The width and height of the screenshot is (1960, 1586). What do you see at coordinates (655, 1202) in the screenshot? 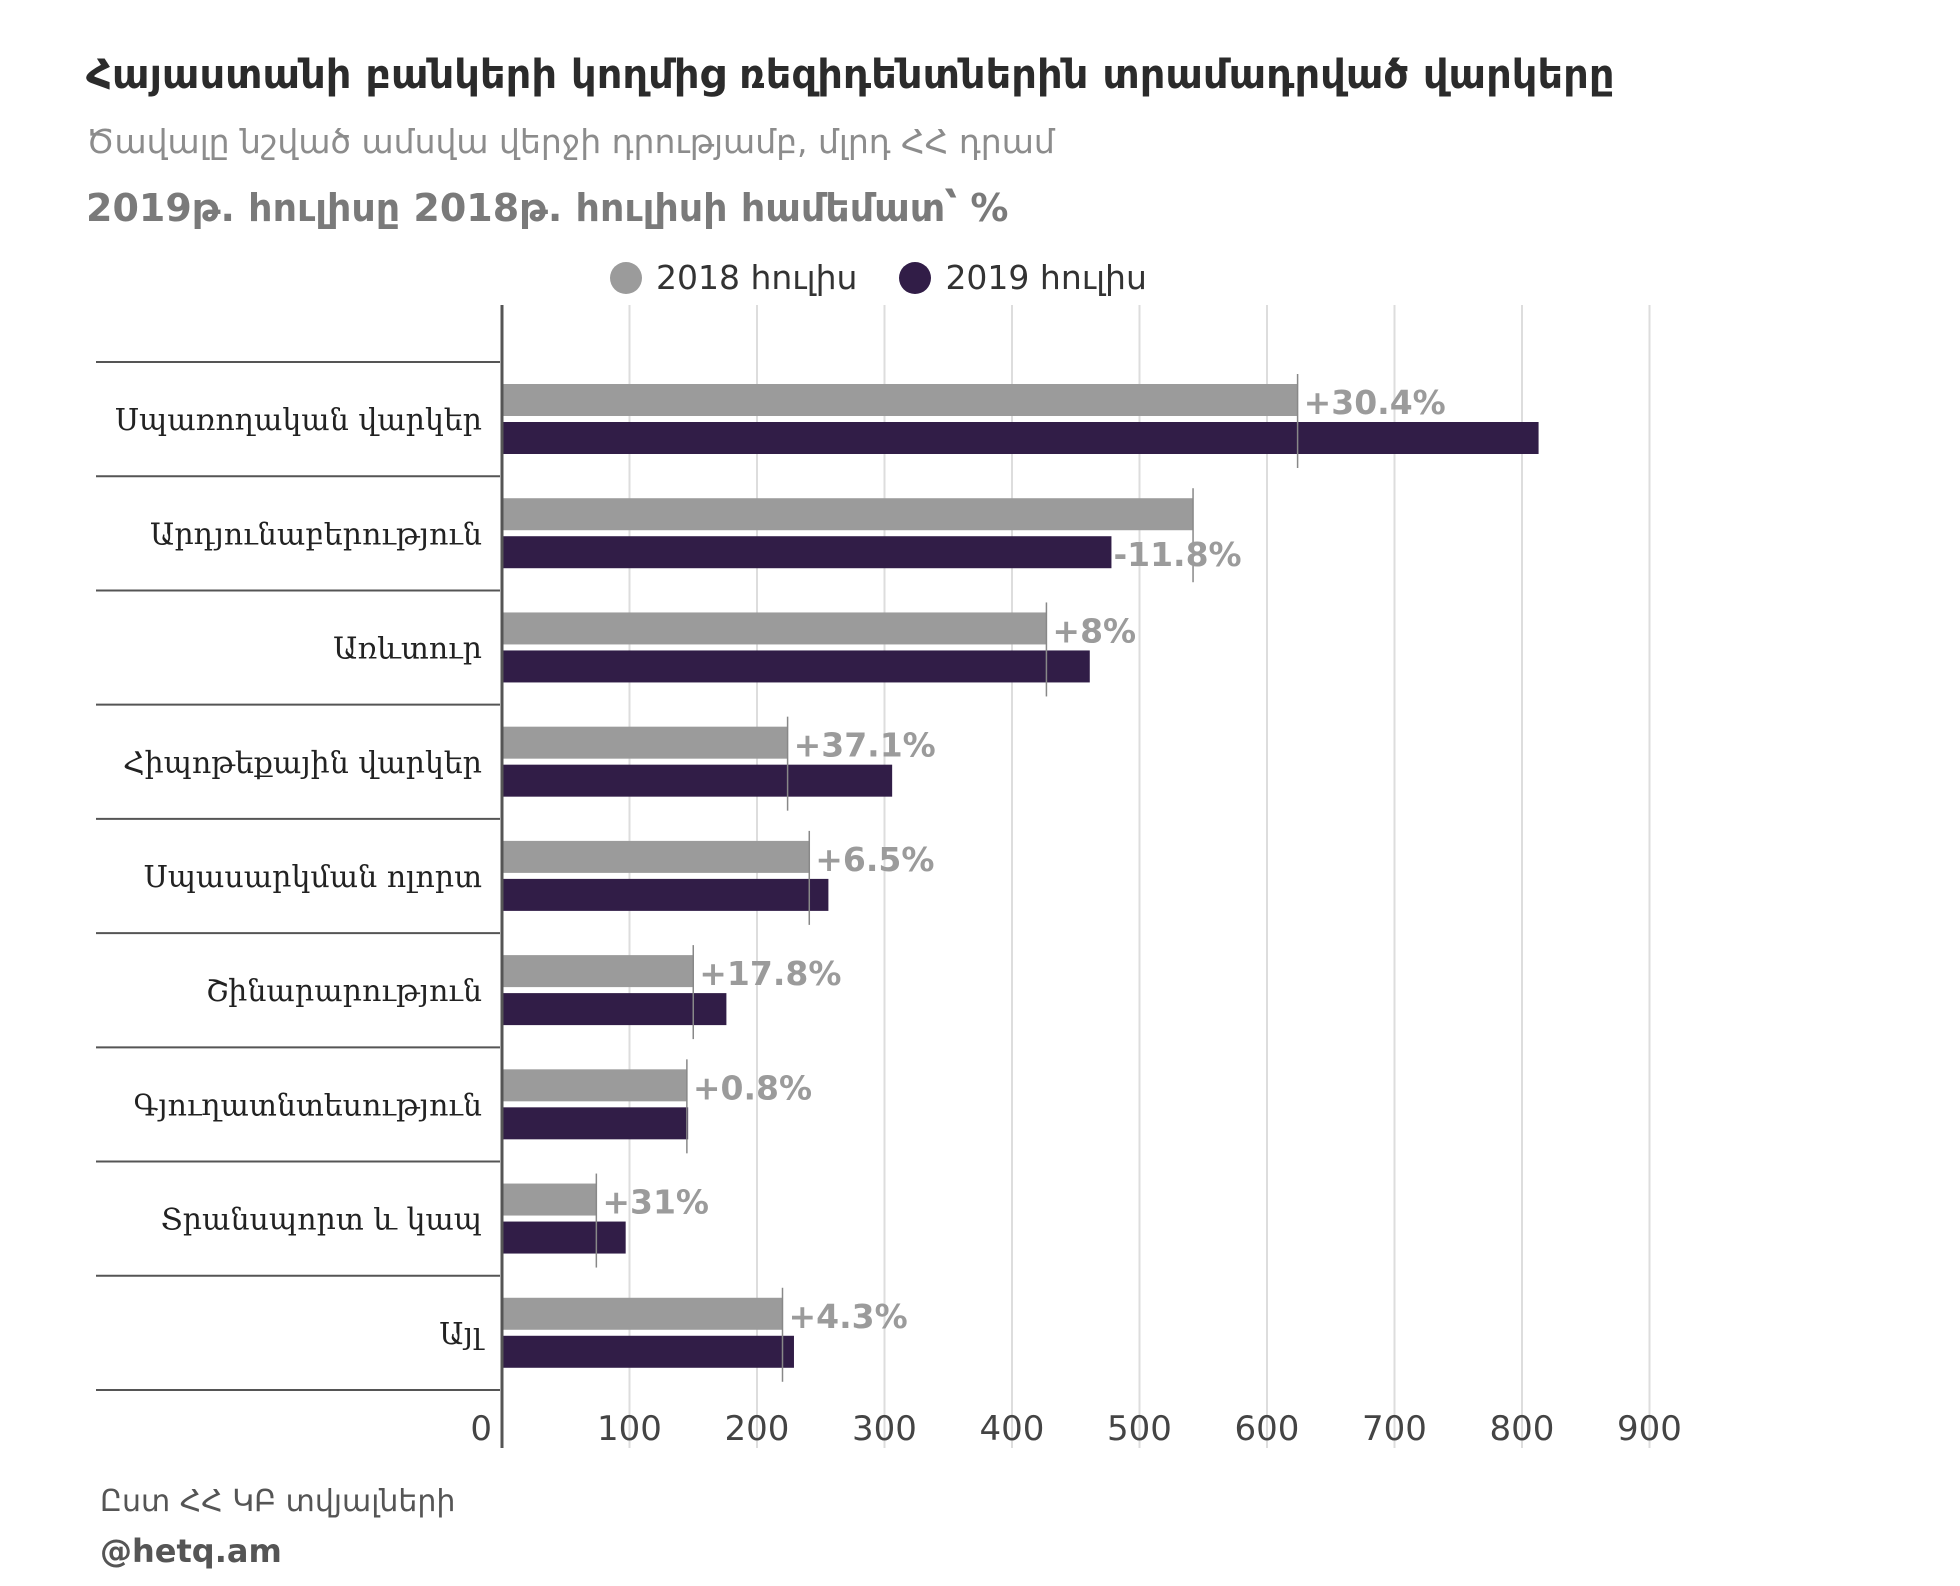
I see `change-data-label: +31%` at bounding box center [655, 1202].